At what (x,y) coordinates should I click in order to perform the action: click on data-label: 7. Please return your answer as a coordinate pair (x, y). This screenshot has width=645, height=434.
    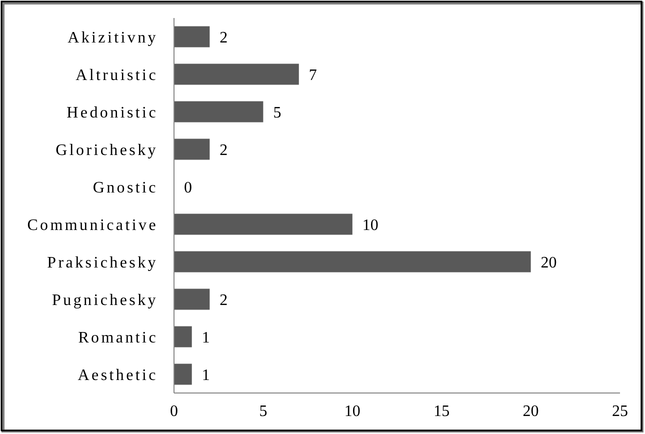
    Looking at the image, I should click on (312, 75).